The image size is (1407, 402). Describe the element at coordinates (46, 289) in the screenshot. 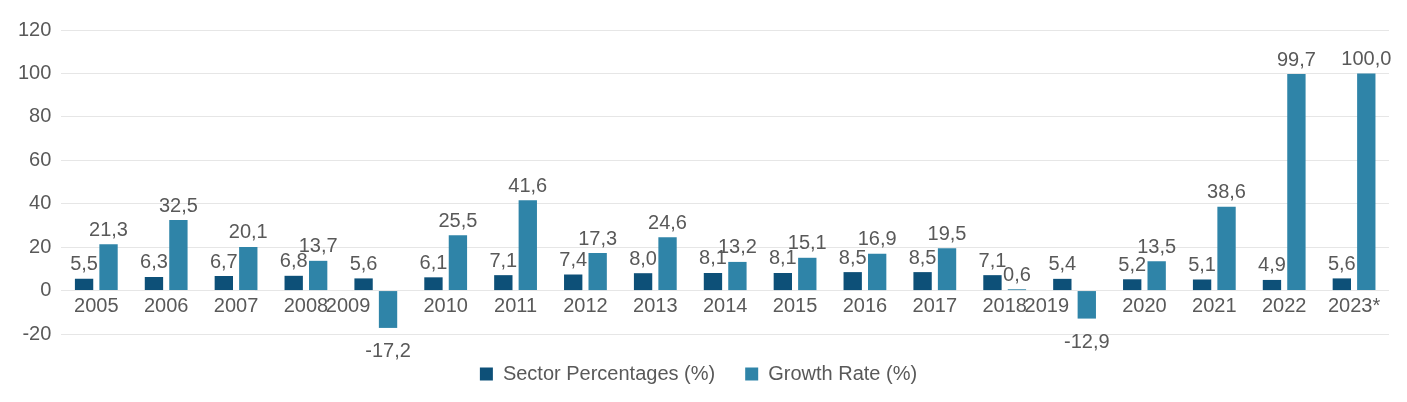

I see `y-tick-label: 0` at that location.